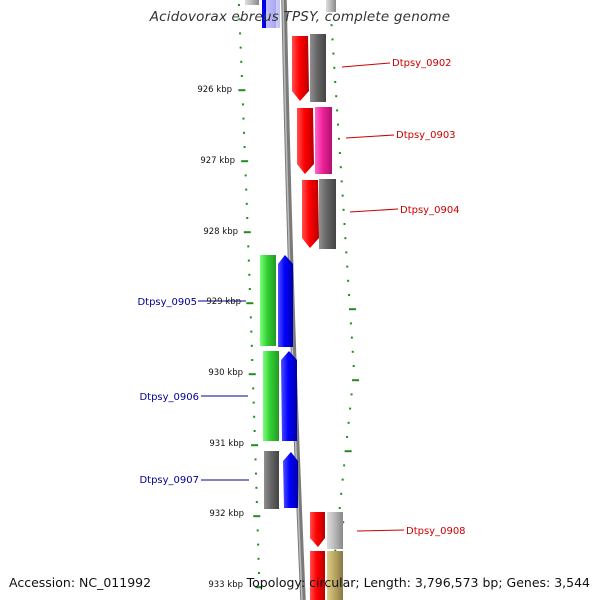 The image size is (600, 600). I want to click on ruler-label-926kbp: 926 kbp, so click(214, 90).